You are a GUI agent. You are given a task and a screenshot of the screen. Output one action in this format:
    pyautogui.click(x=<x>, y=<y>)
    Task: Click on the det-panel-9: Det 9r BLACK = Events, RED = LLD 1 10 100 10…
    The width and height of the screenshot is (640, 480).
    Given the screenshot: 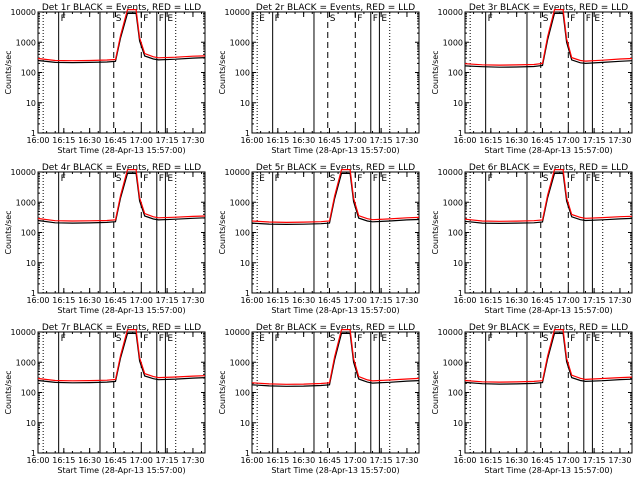 What is the action you would take?
    pyautogui.click(x=532, y=399)
    